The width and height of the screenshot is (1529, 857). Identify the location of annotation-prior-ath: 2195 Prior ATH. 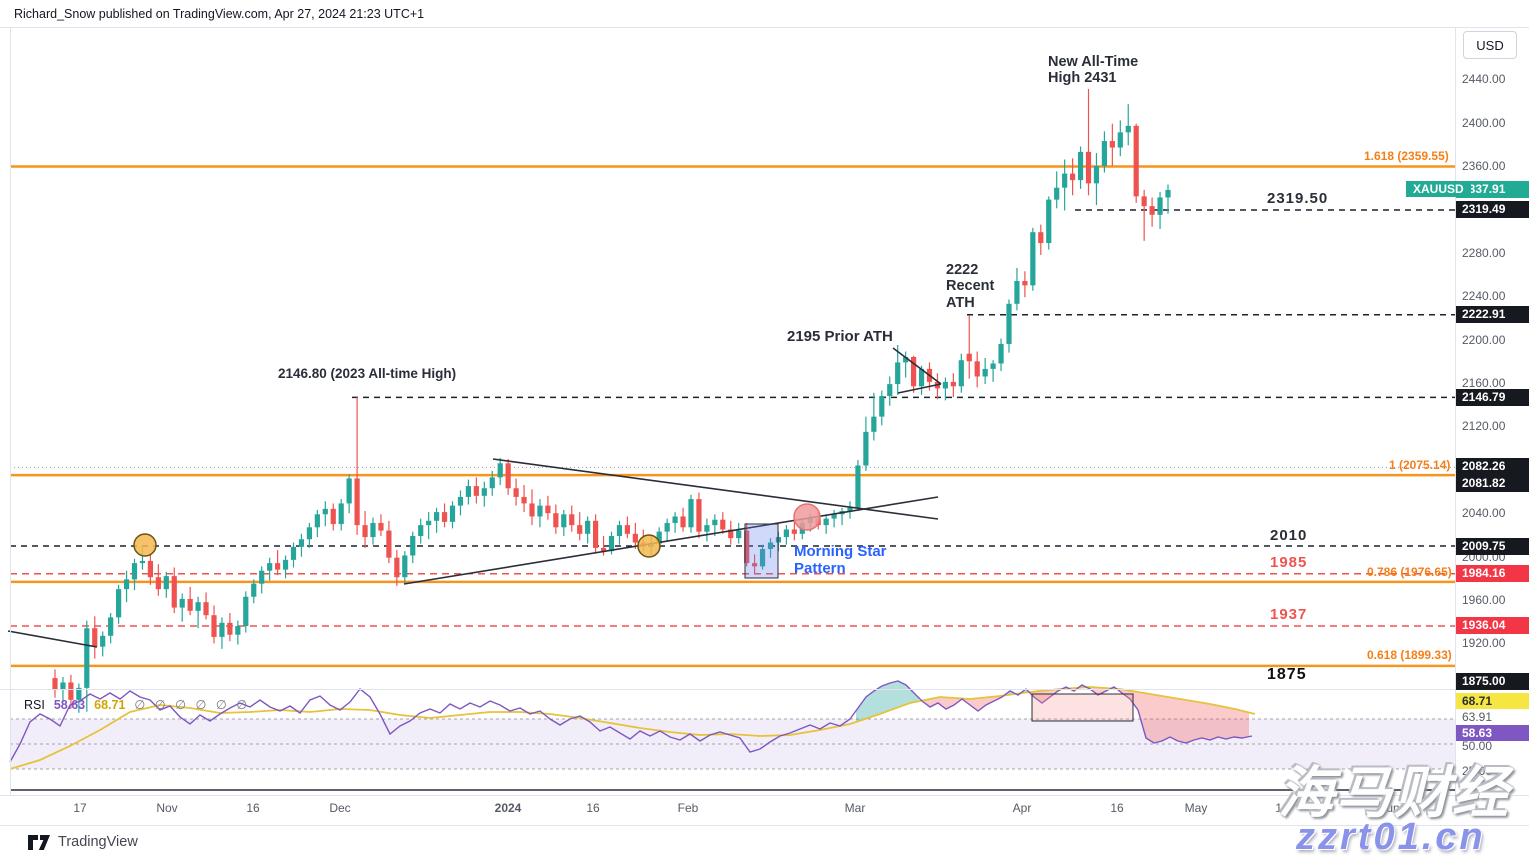
(840, 336).